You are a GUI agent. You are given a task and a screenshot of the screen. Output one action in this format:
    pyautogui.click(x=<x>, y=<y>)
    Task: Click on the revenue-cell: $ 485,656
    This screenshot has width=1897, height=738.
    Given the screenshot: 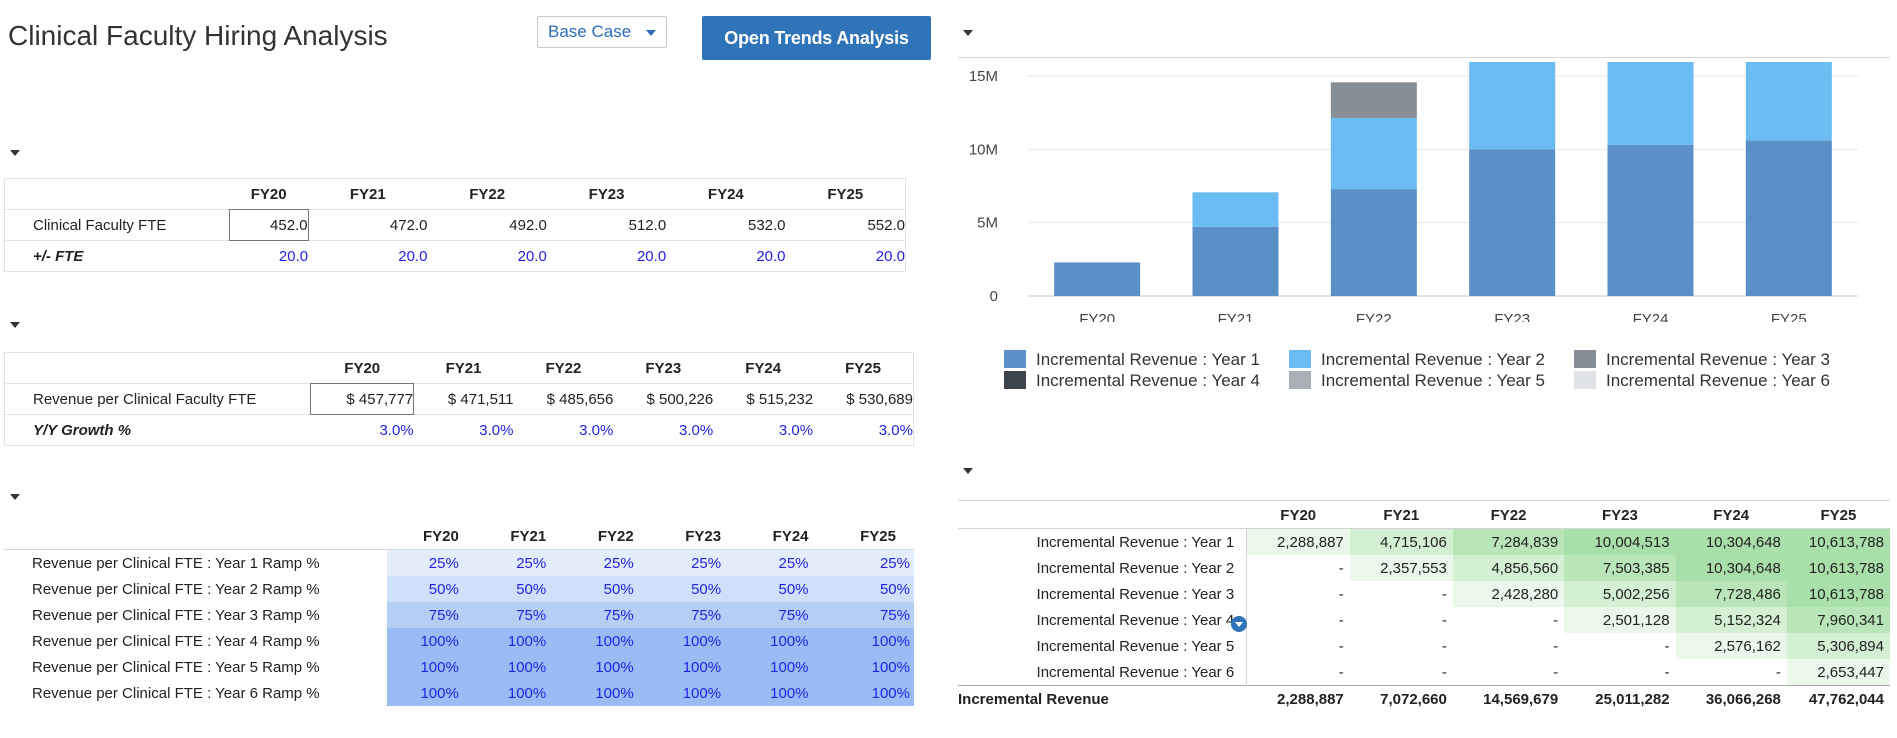 What is the action you would take?
    pyautogui.click(x=580, y=399)
    